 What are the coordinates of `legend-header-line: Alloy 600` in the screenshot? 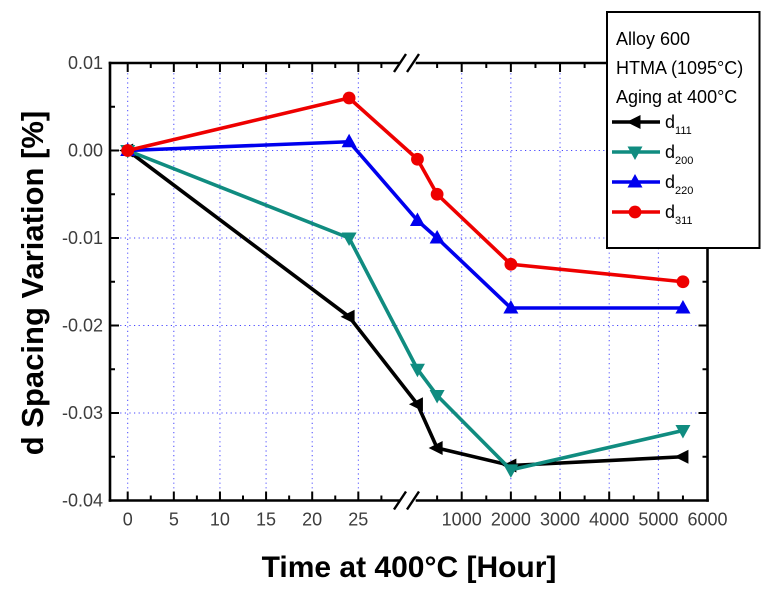 It's located at (653, 39).